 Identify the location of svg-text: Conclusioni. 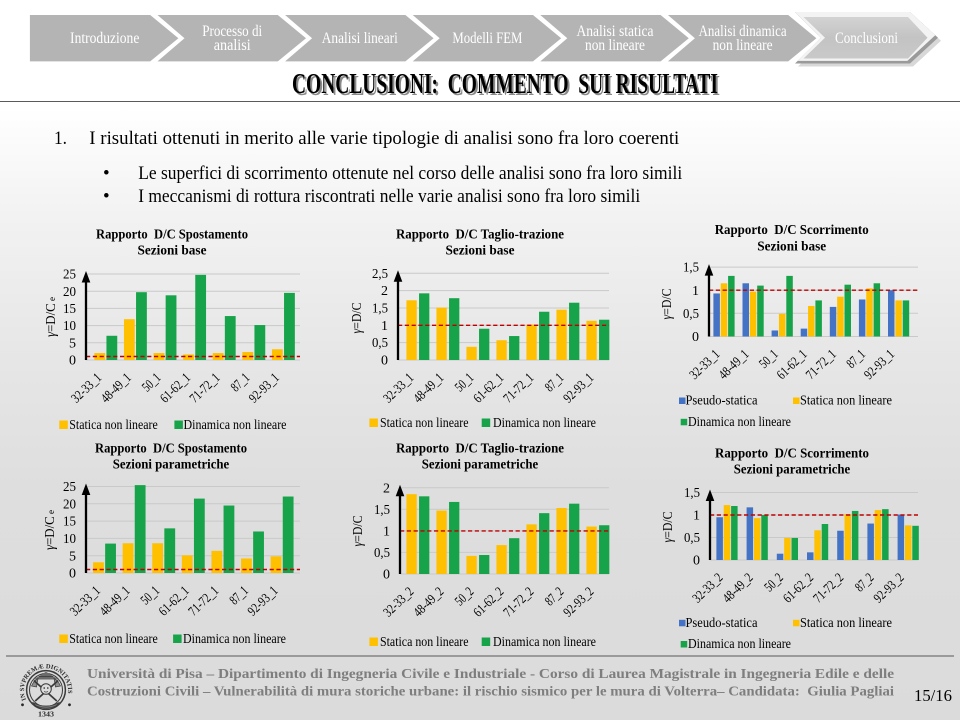
(867, 38).